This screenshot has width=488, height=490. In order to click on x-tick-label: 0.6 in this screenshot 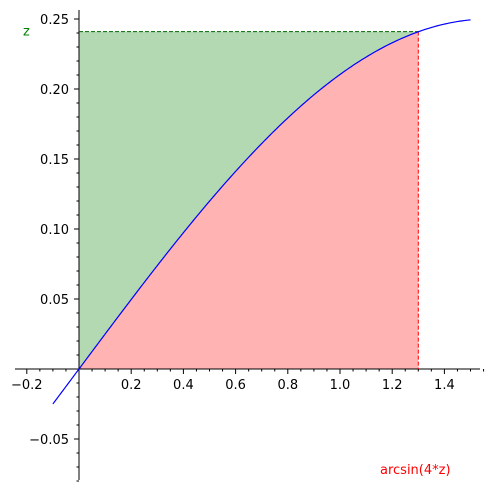, I will do `click(235, 385)`.